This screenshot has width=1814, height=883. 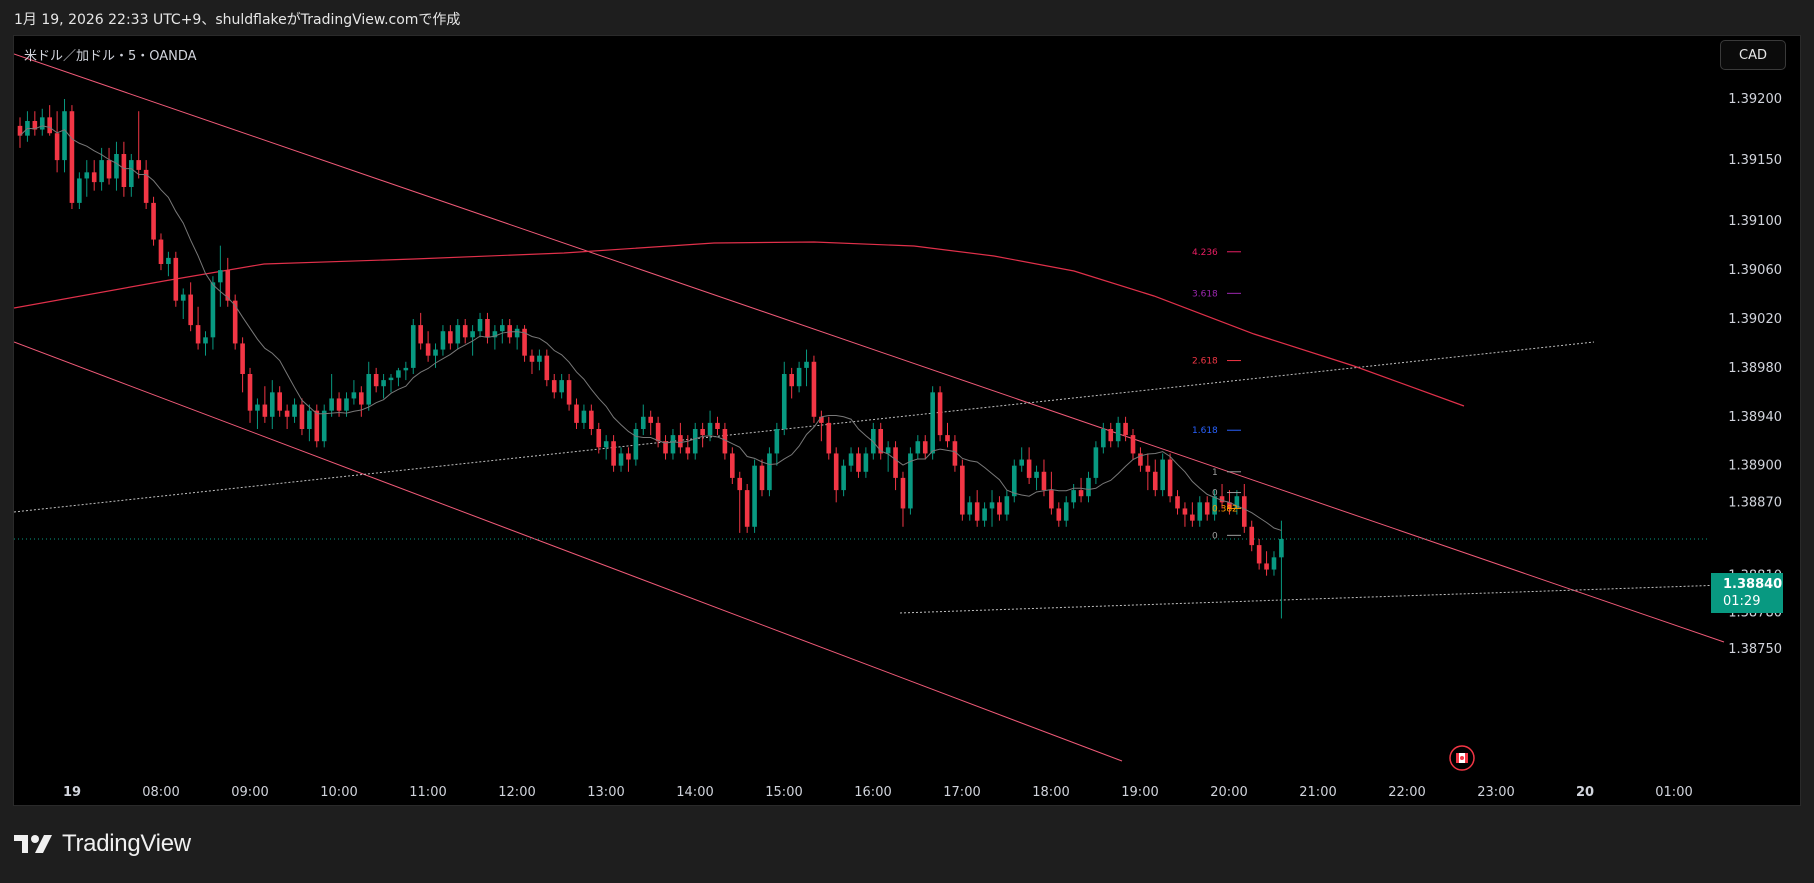 I want to click on x-tick-label: 19, so click(x=72, y=792).